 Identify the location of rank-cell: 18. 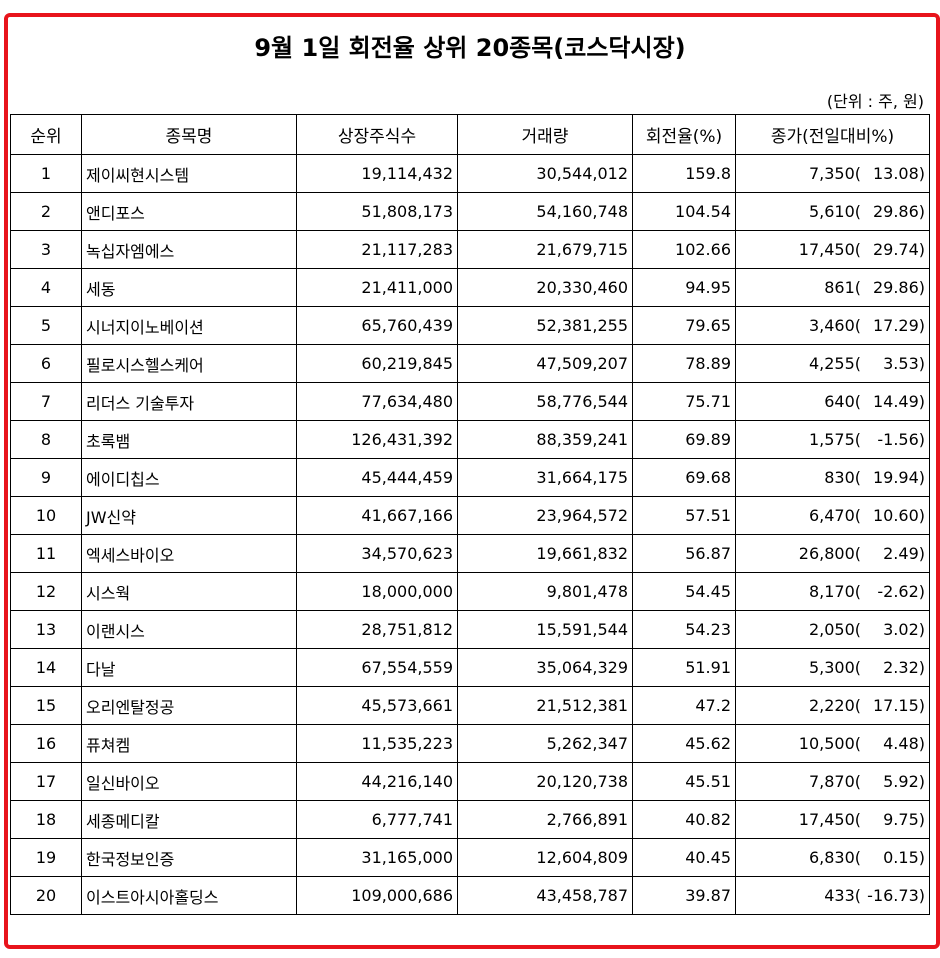
(46, 819).